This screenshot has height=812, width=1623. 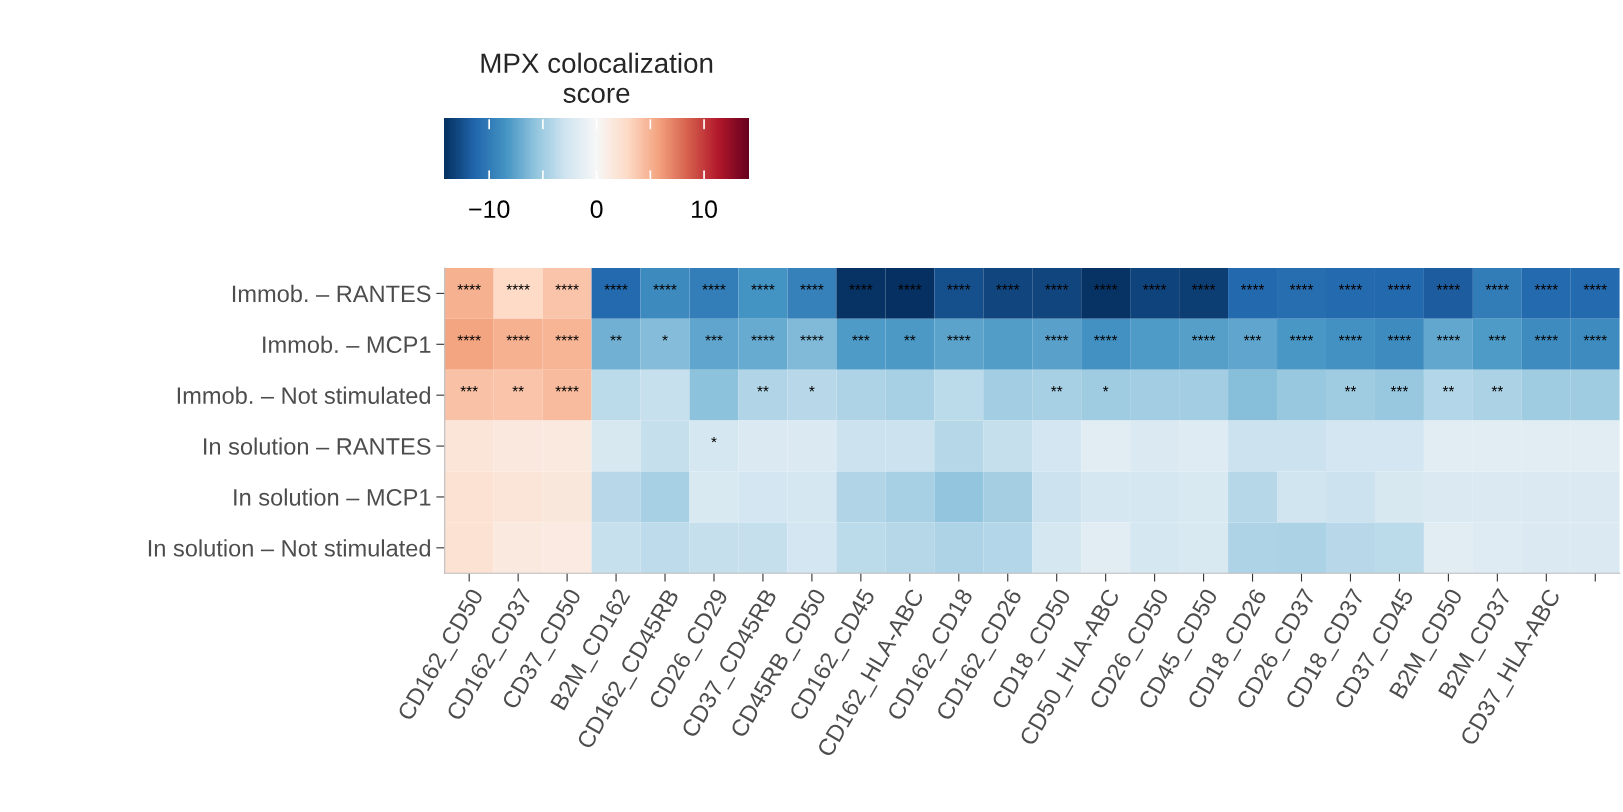 I want to click on color-bar-title: MPX colocalization score, so click(x=597, y=77).